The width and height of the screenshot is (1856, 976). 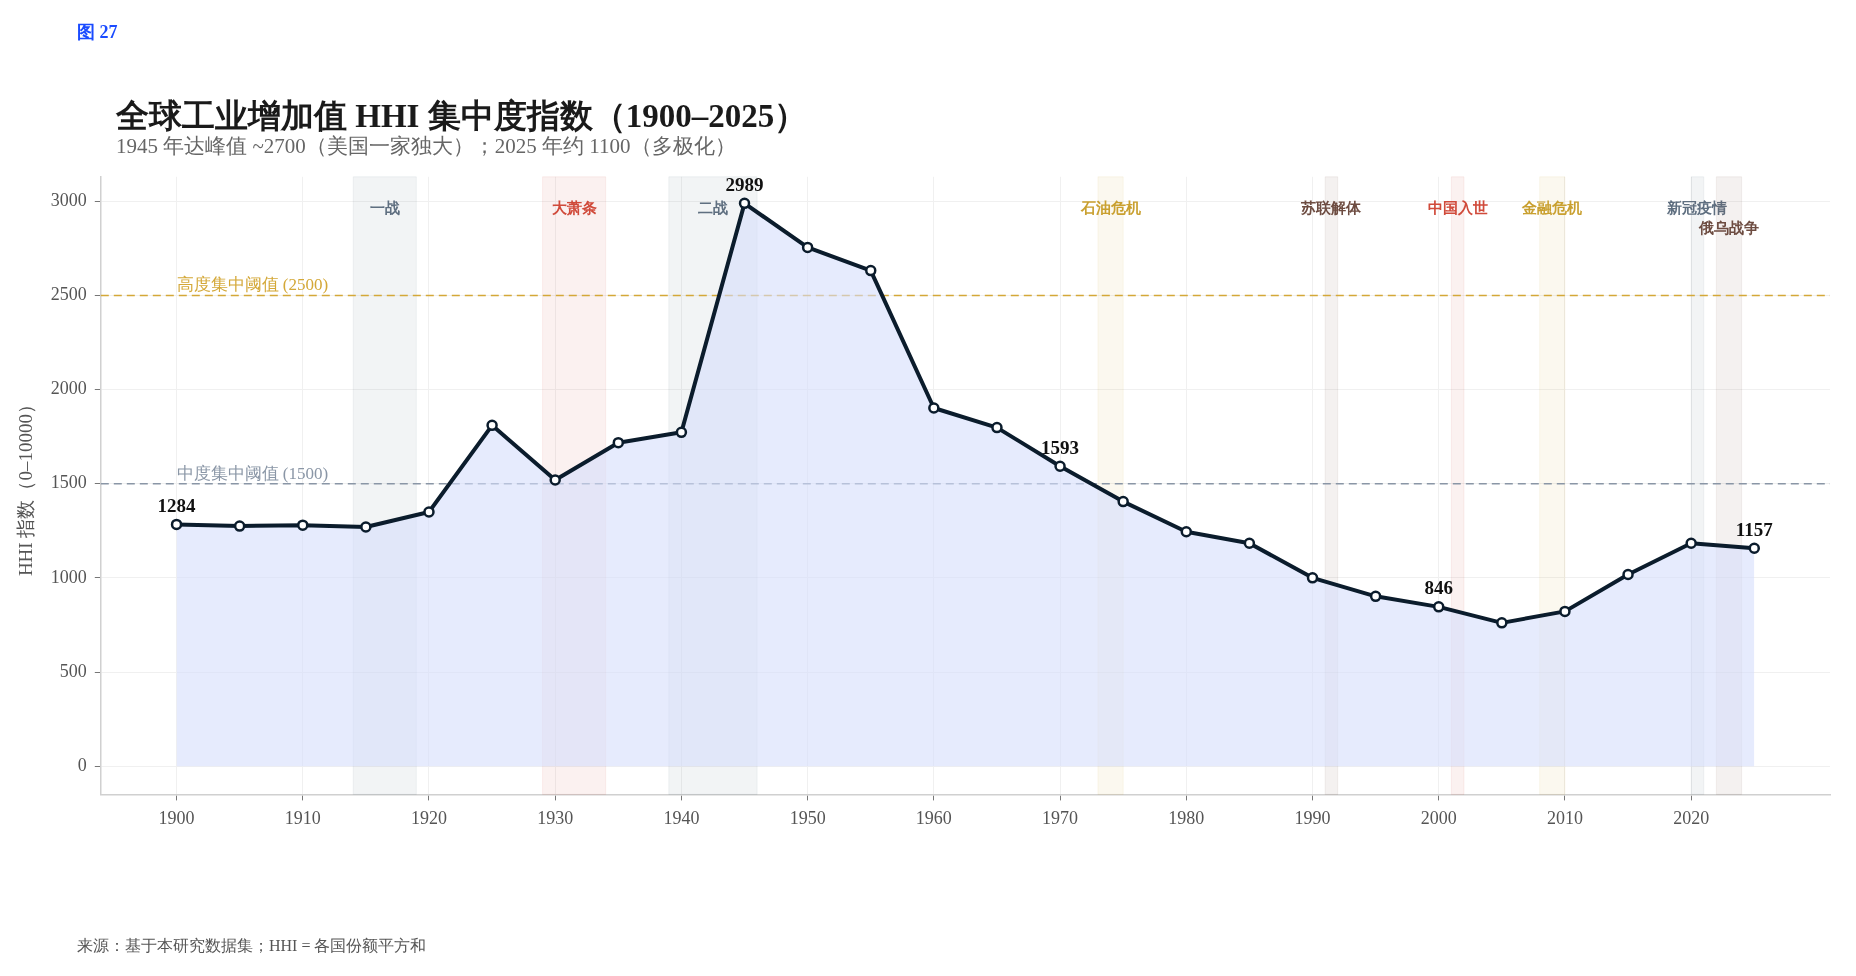 I want to click on x-tick-label: 1950, so click(x=807, y=817).